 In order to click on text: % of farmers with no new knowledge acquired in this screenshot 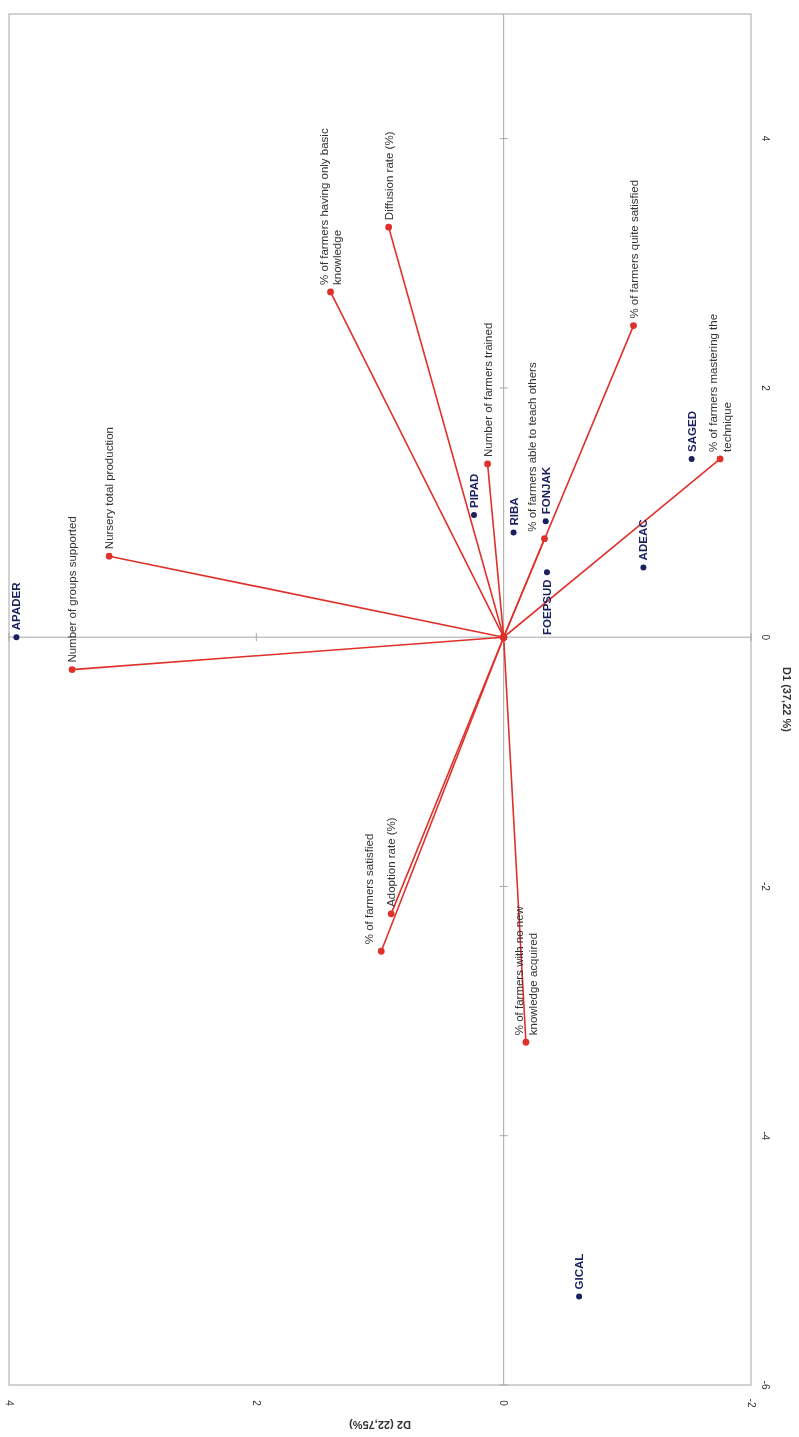, I will do `click(526, 970)`.